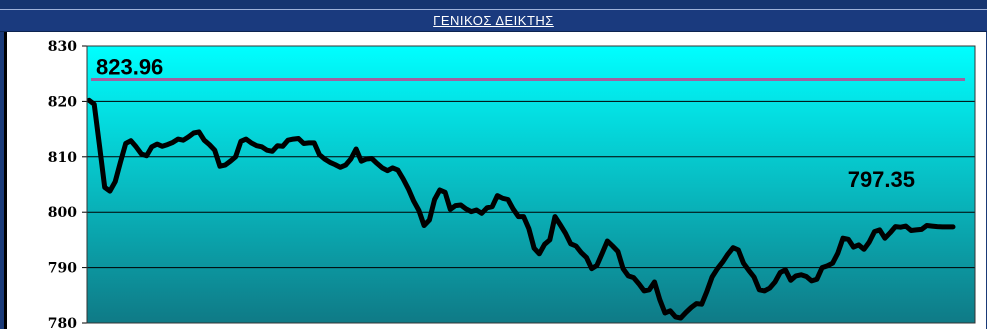  Describe the element at coordinates (129, 66) in the screenshot. I see `reference-value-label: 823.96` at that location.